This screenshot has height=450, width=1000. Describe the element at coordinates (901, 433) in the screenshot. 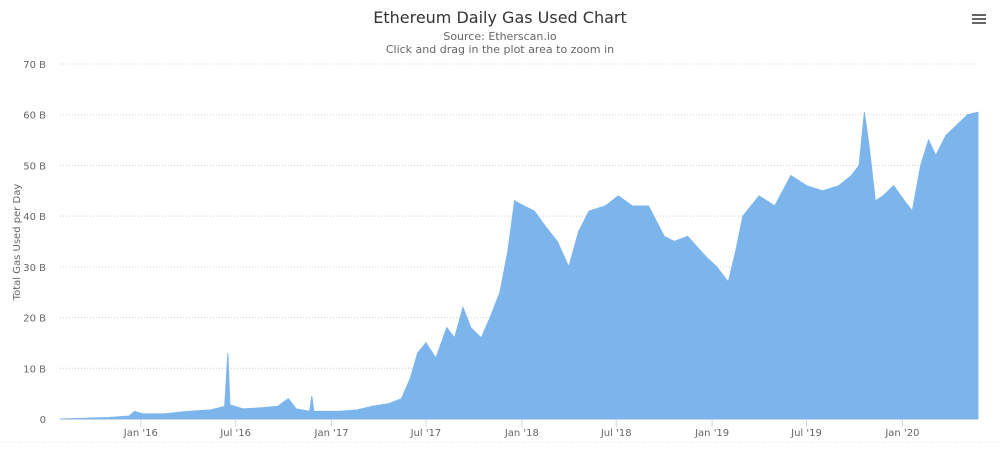

I see `x-tick-label: Jan '20` at that location.